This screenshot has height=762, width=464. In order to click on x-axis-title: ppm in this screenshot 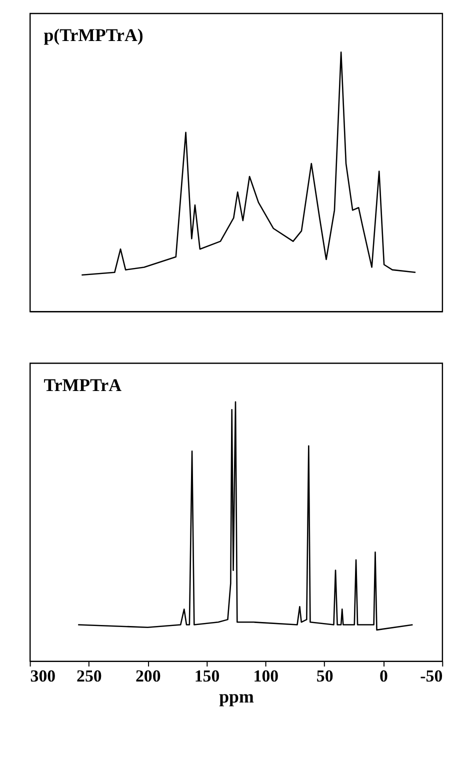, I will do `click(236, 696)`.